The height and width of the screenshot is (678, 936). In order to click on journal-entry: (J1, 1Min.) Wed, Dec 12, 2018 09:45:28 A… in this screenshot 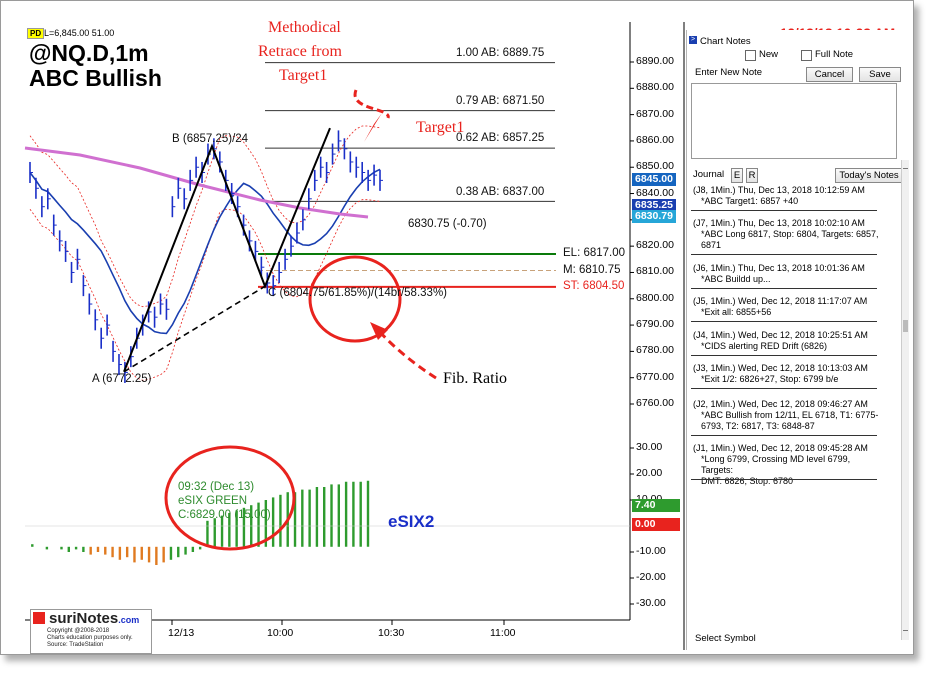, I will do `click(786, 465)`.